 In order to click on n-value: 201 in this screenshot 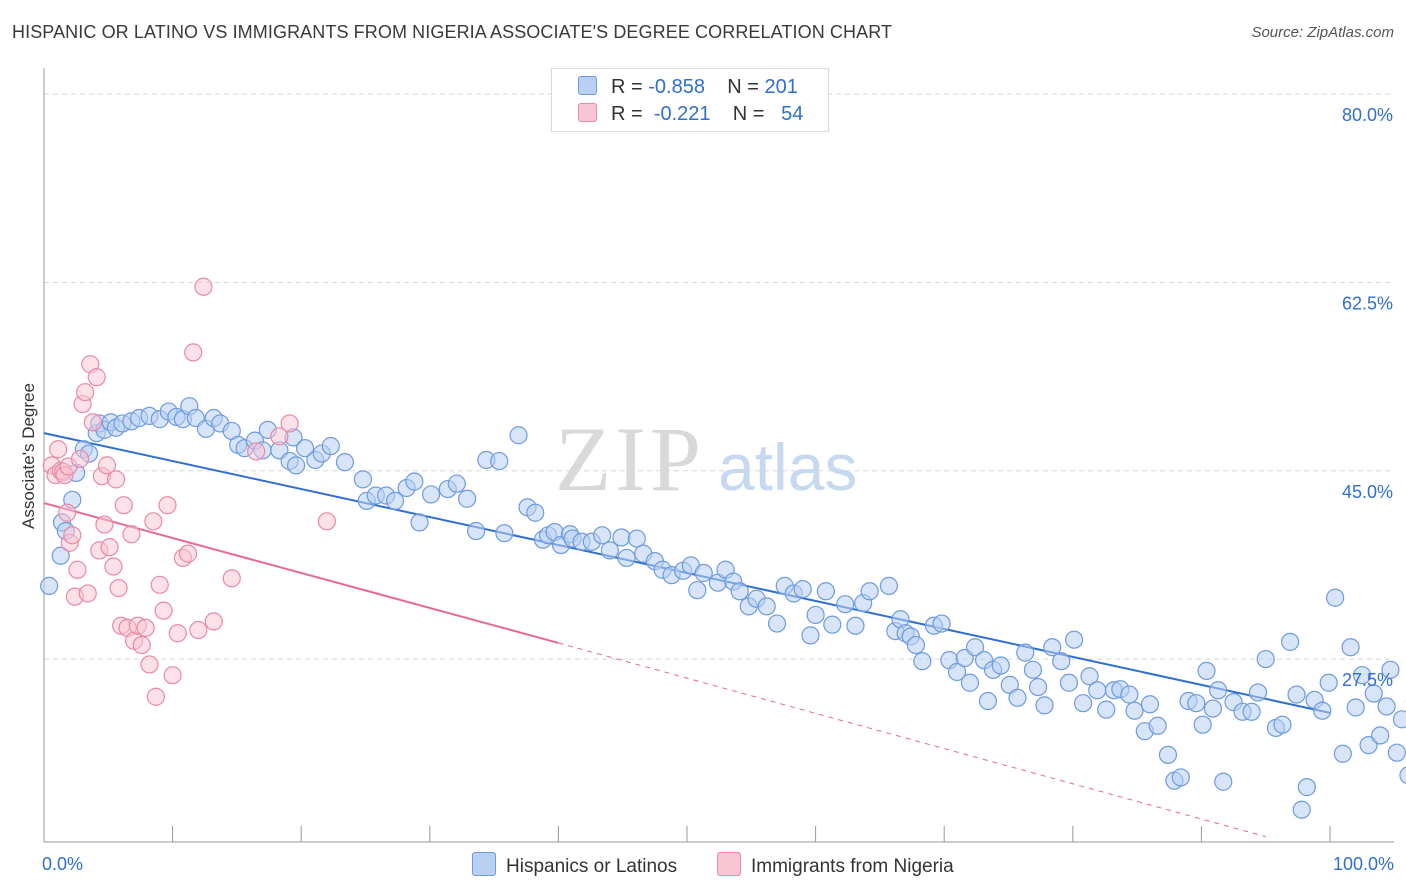, I will do `click(781, 87)`.